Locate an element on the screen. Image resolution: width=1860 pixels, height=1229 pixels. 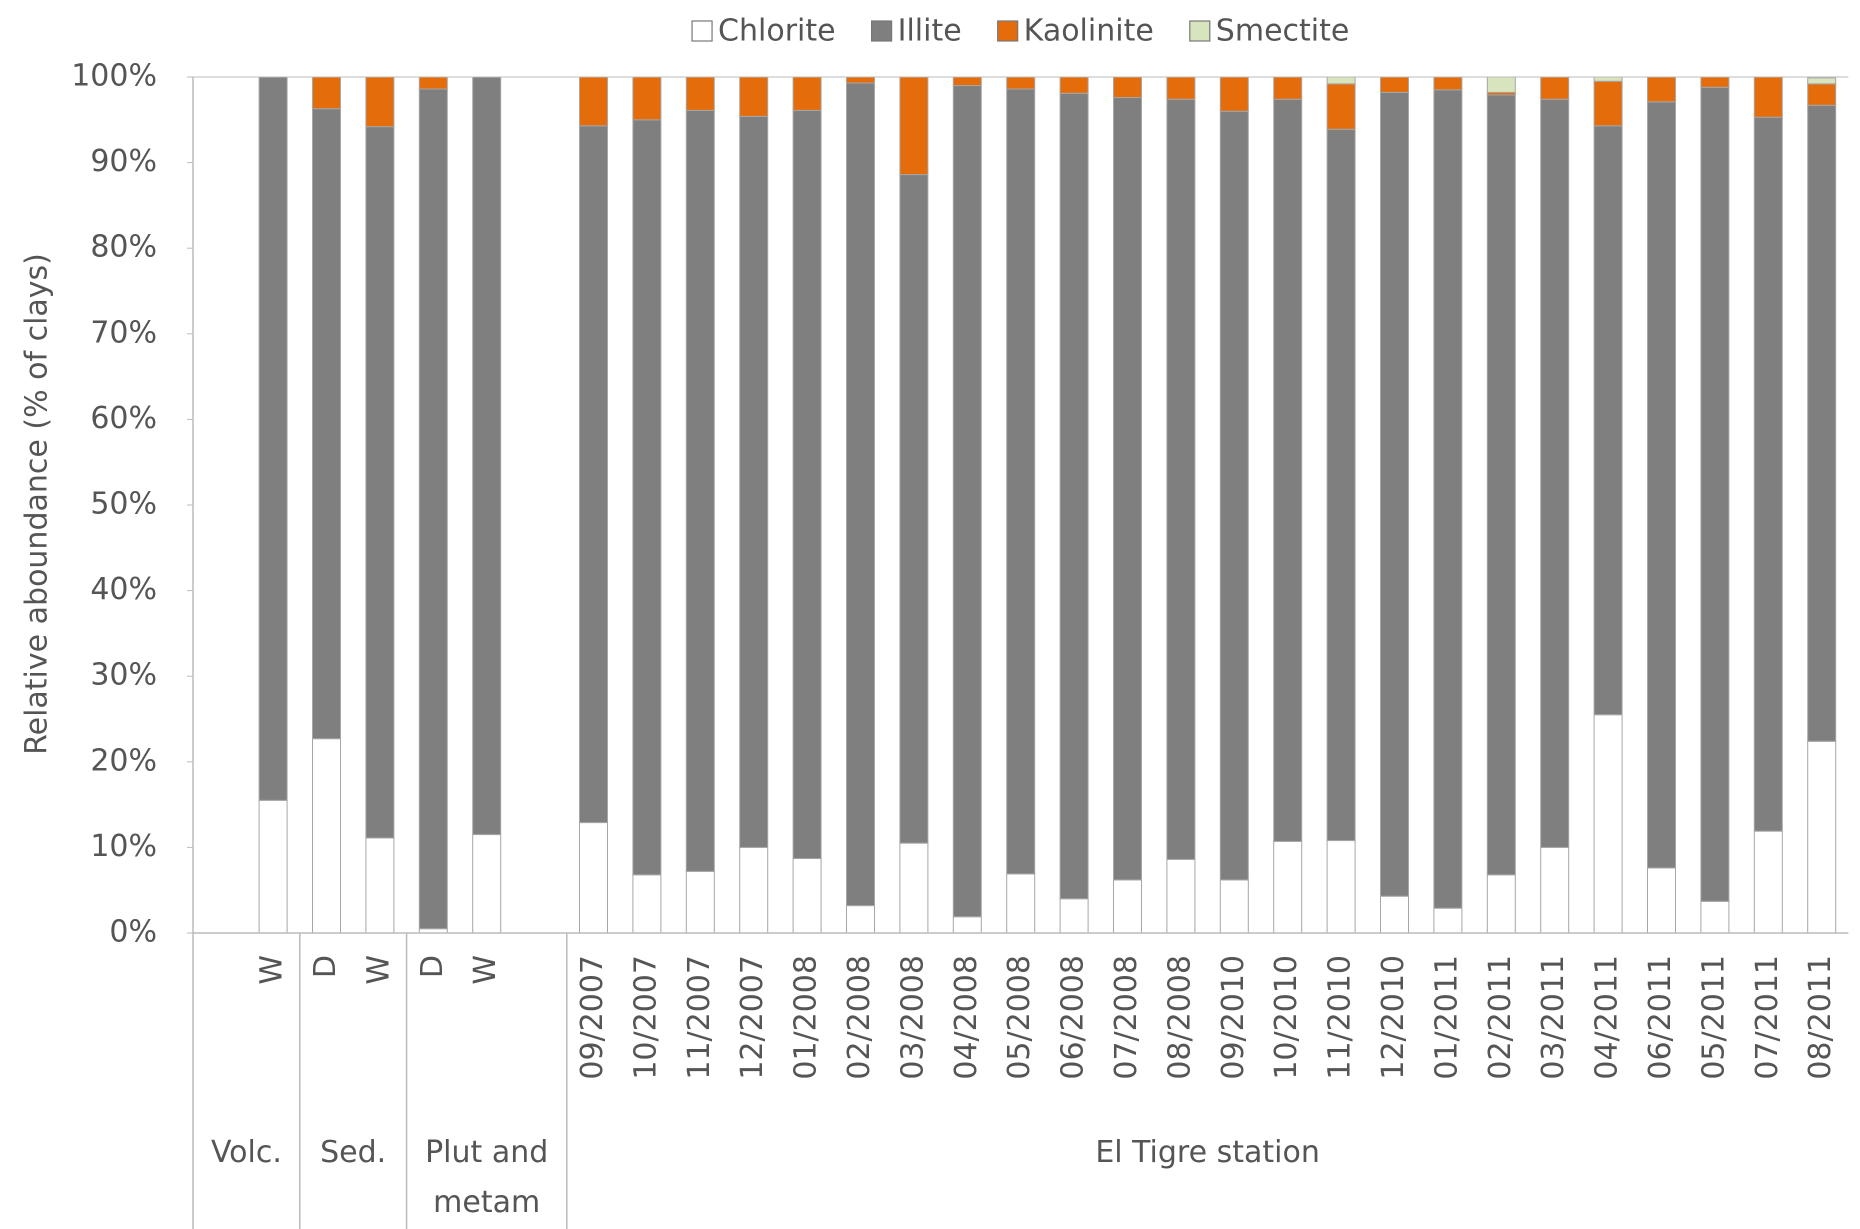
x-tick-label: 08/2011 is located at coordinates (1820, 1017).